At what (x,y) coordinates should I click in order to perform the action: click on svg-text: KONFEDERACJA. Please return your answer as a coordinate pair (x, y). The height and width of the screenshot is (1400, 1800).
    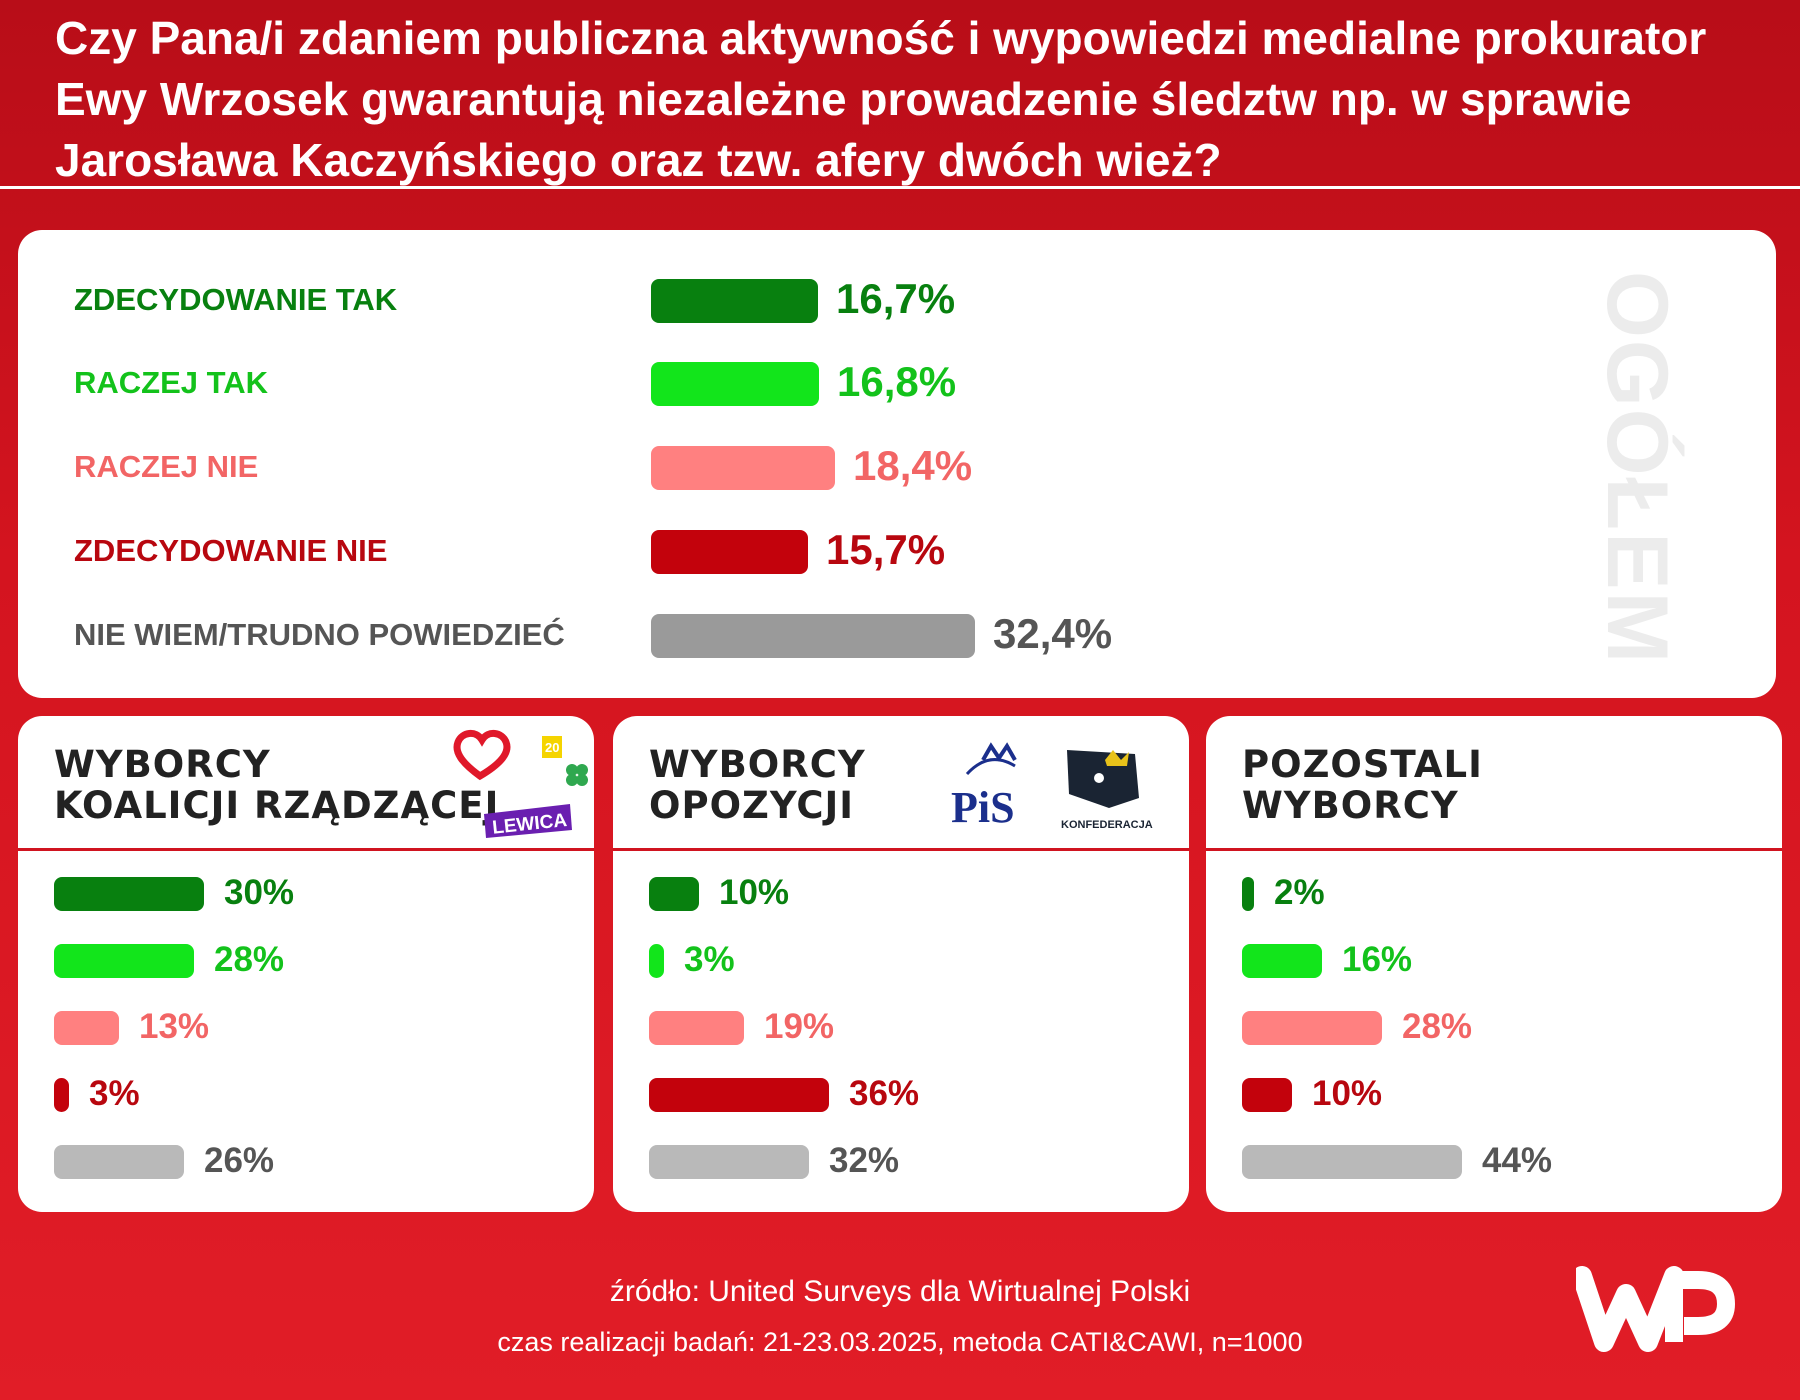
    Looking at the image, I should click on (1107, 825).